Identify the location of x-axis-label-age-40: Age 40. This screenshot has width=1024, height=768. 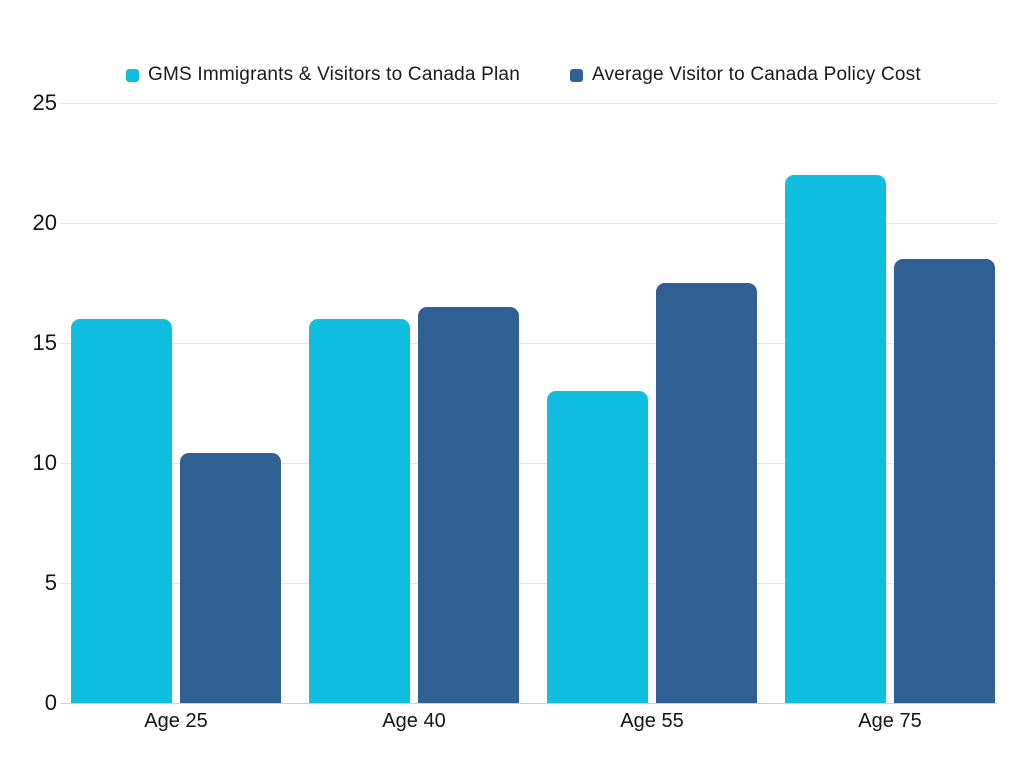
(414, 721).